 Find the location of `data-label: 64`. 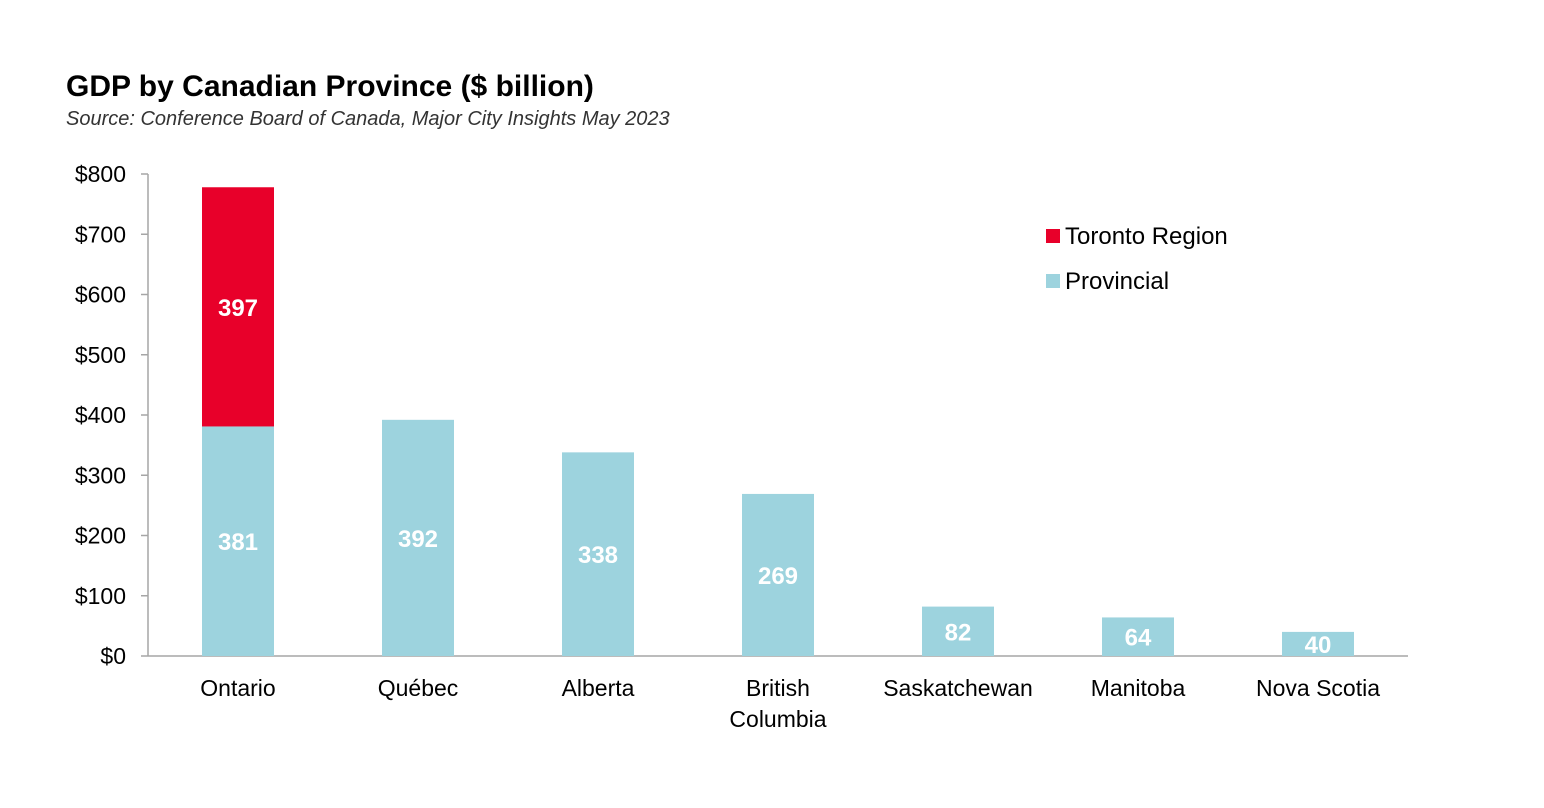

data-label: 64 is located at coordinates (1138, 638).